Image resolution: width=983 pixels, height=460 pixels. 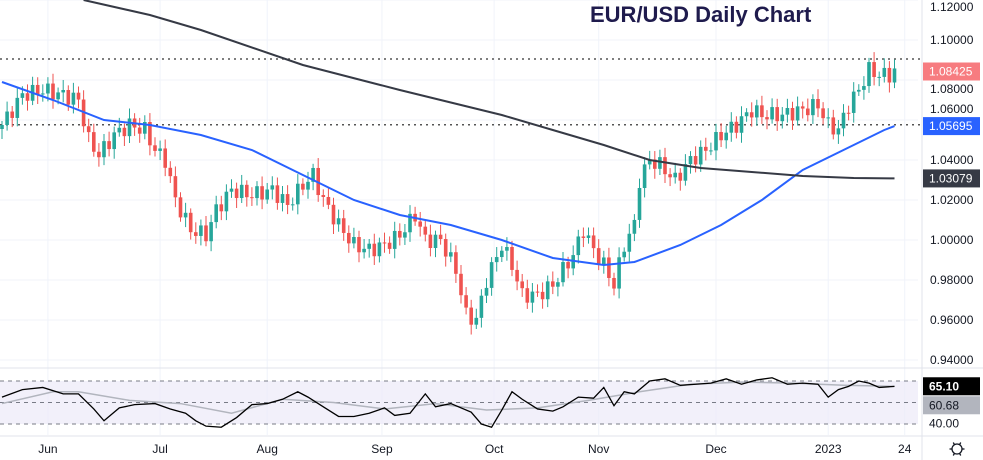 What do you see at coordinates (598, 449) in the screenshot?
I see `time-tick-label: Nov` at bounding box center [598, 449].